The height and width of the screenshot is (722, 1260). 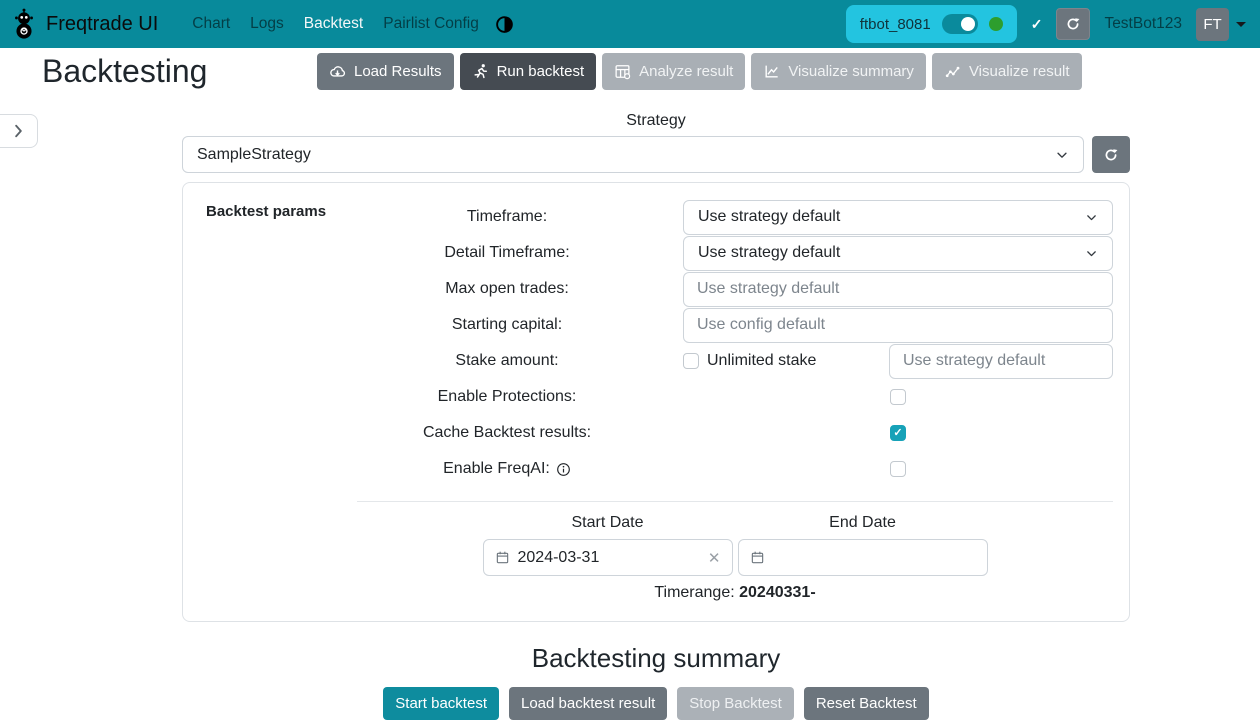 What do you see at coordinates (588, 703) in the screenshot?
I see `load-backtest-result-button: Load backtest result` at bounding box center [588, 703].